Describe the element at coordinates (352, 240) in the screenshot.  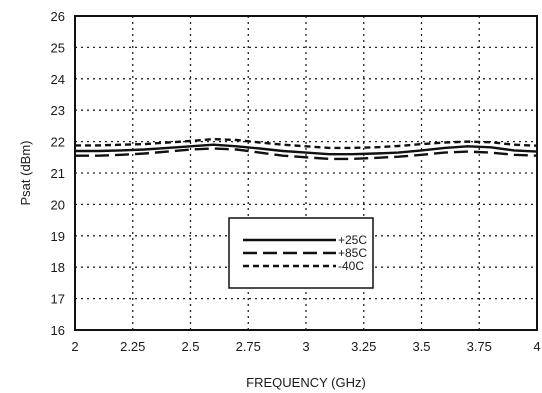
I see `legend-label-25c: +25C` at that location.